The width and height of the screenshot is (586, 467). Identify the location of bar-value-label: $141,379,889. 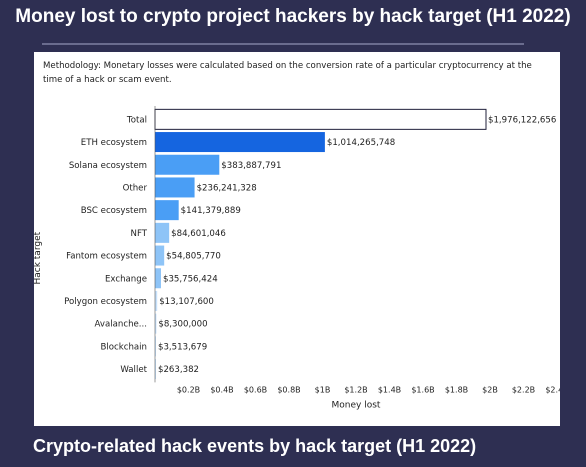
(211, 211).